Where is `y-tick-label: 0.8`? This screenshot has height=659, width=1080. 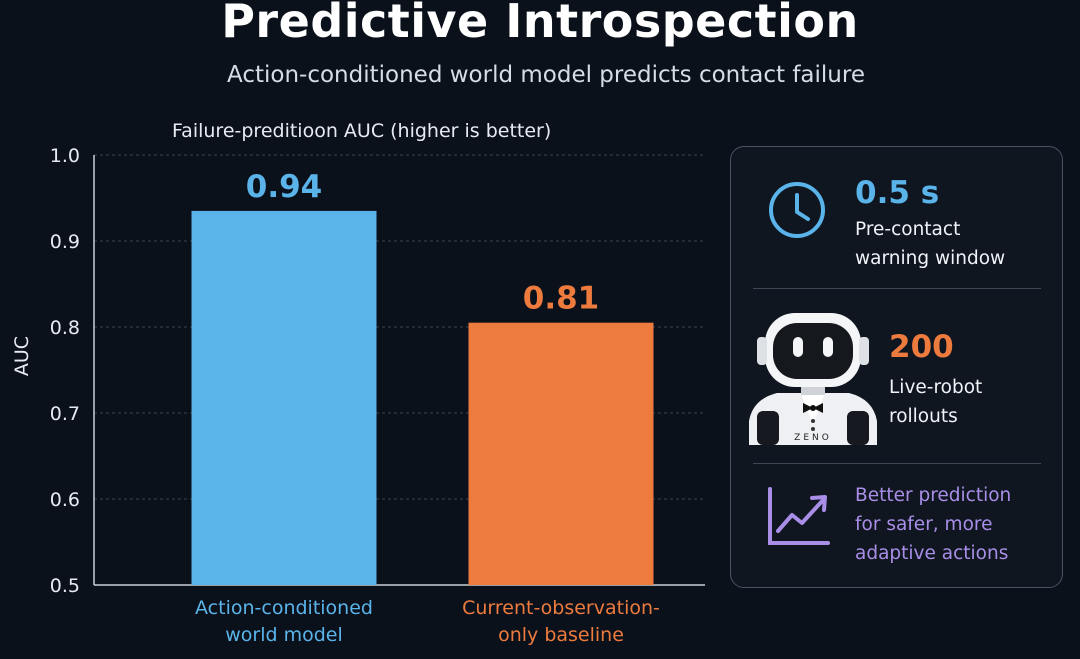
y-tick-label: 0.8 is located at coordinates (65, 328).